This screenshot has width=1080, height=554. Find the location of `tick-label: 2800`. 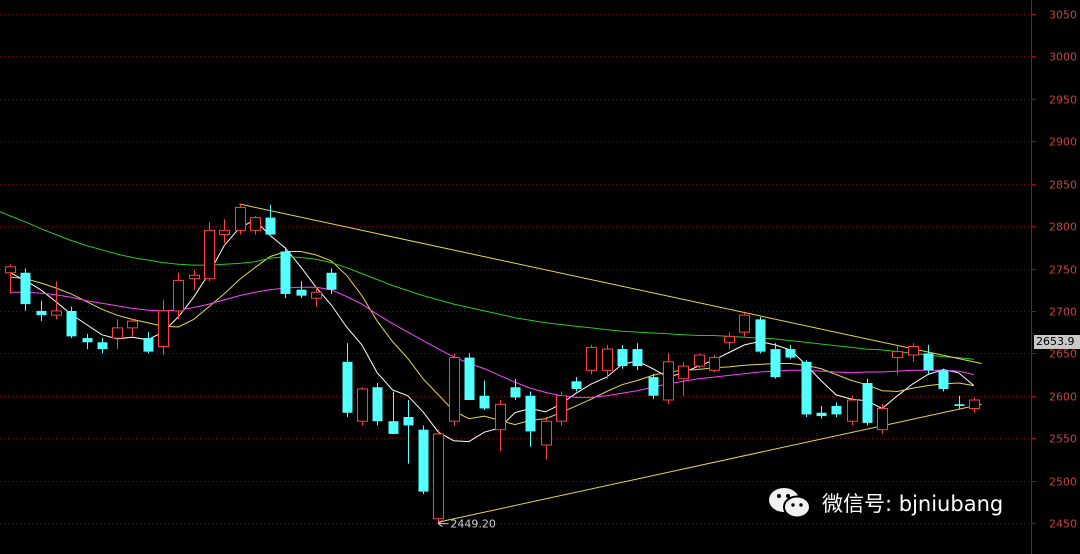

tick-label: 2800 is located at coordinates (1063, 227).